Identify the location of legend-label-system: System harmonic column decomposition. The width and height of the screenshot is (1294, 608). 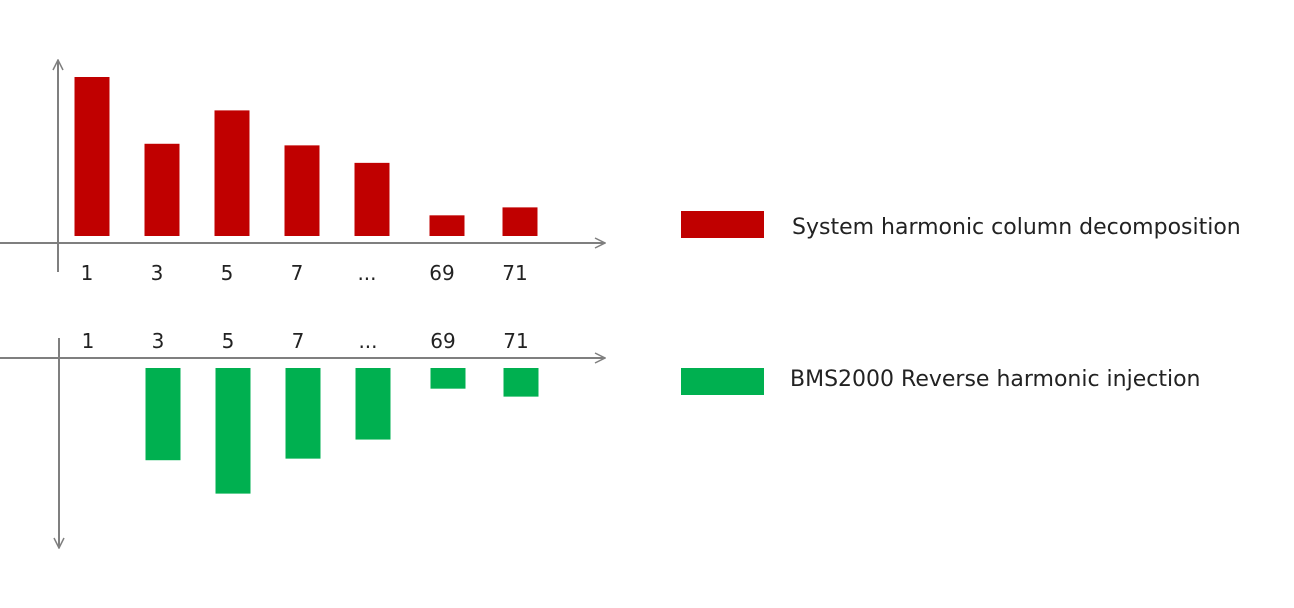
(1016, 227).